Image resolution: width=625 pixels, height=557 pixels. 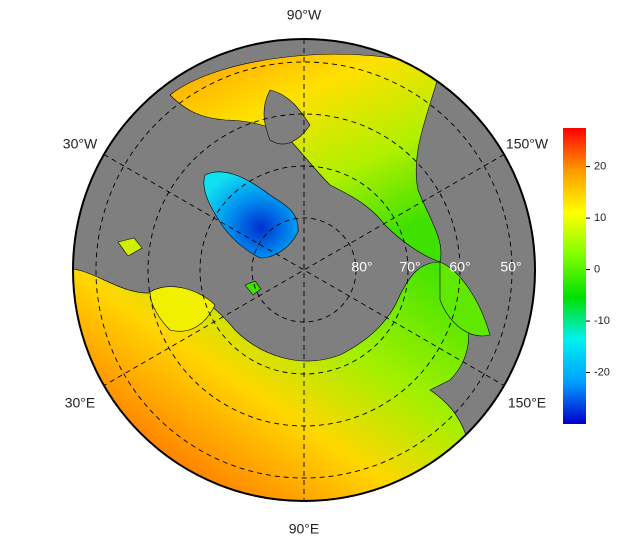 I want to click on arctic-islands, so click(x=287, y=117).